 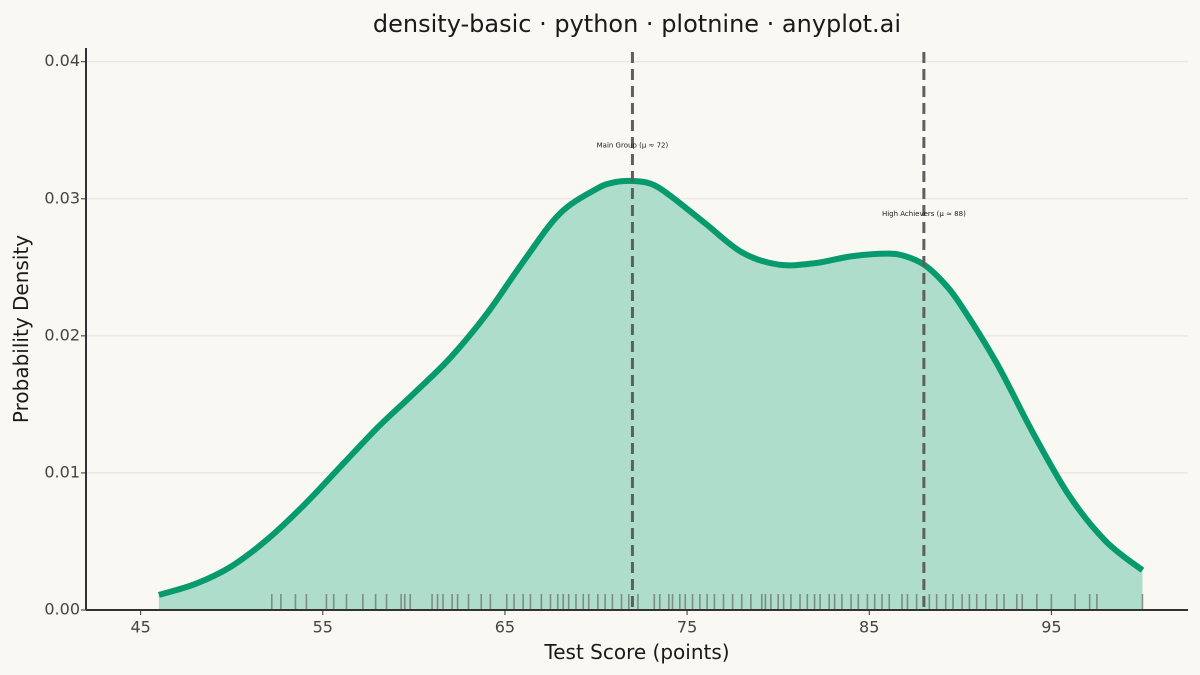 I want to click on y-axis-label: Probability Density, so click(x=21, y=329).